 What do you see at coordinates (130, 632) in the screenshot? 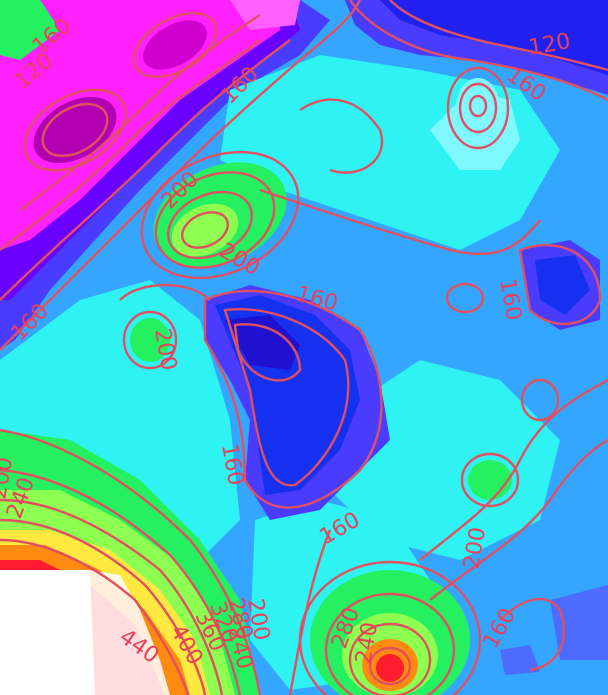
I see `no-data-edge` at bounding box center [130, 632].